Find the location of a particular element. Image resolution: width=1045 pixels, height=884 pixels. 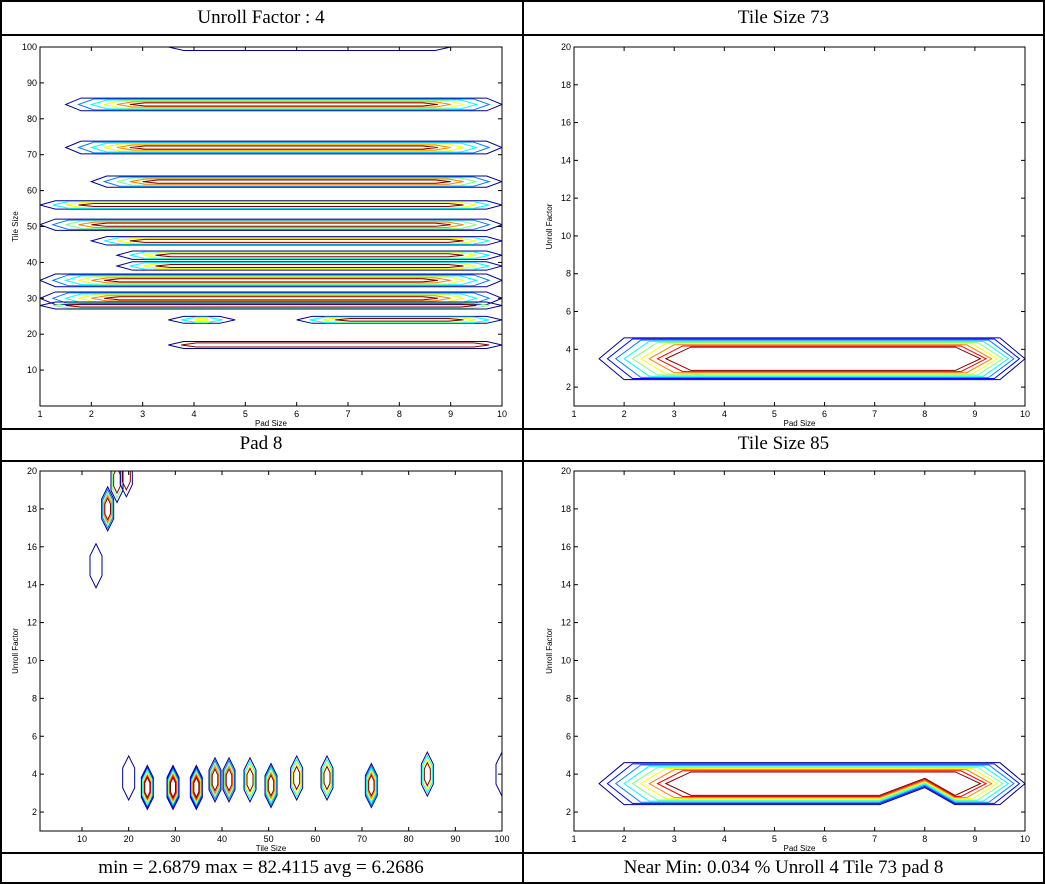

x-tick-label: 80 is located at coordinates (409, 839).